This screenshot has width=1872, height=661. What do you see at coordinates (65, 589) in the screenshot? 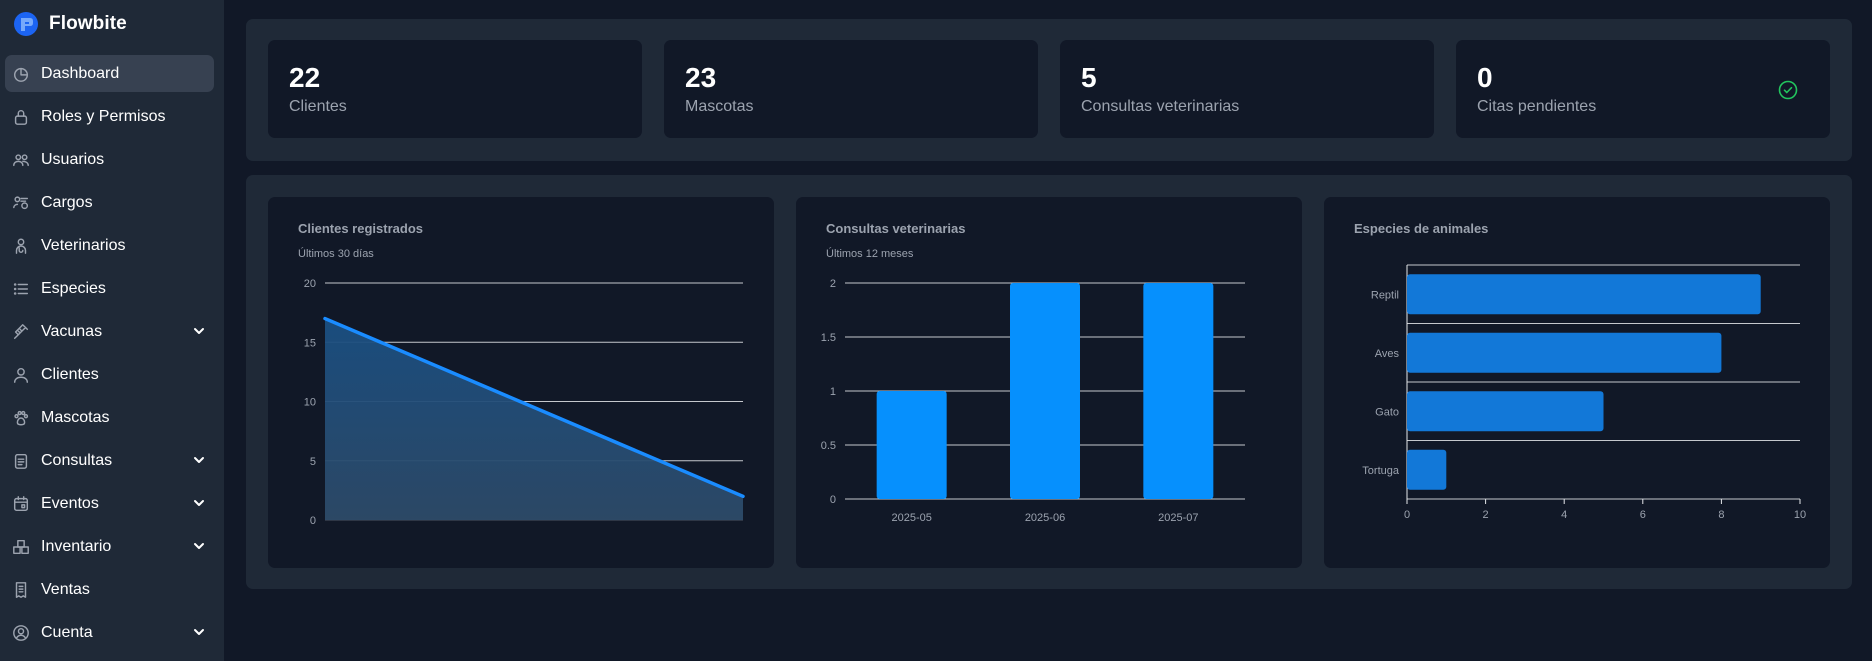
I see `sidebar-item-label: Ventas` at bounding box center [65, 589].